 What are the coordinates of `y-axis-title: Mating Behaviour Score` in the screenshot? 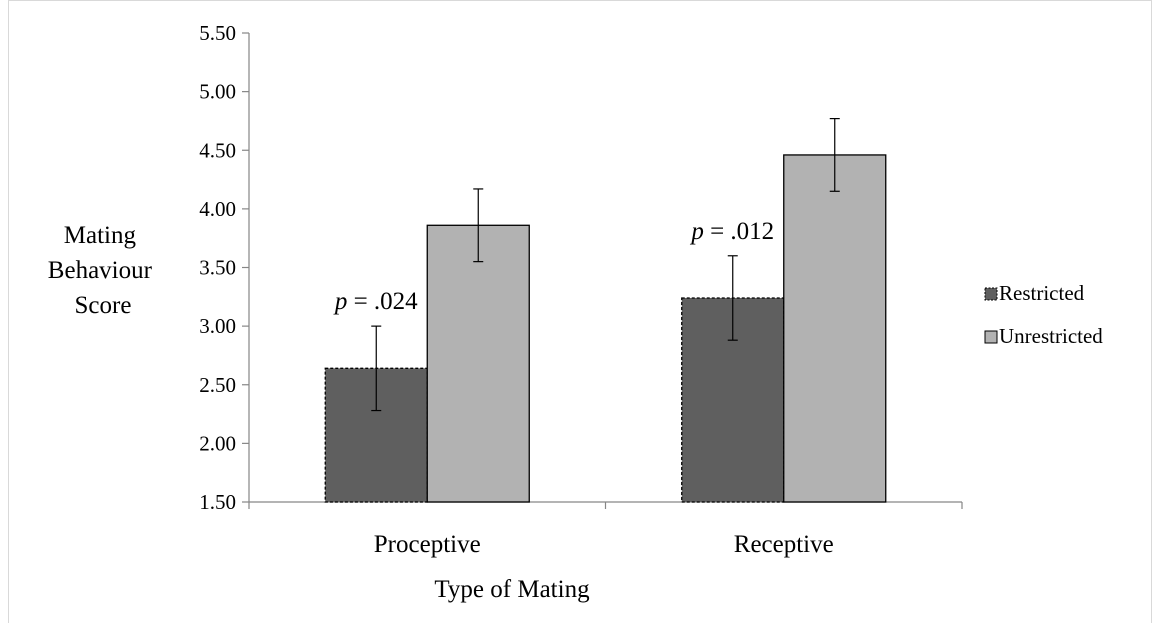 It's located at (103, 270).